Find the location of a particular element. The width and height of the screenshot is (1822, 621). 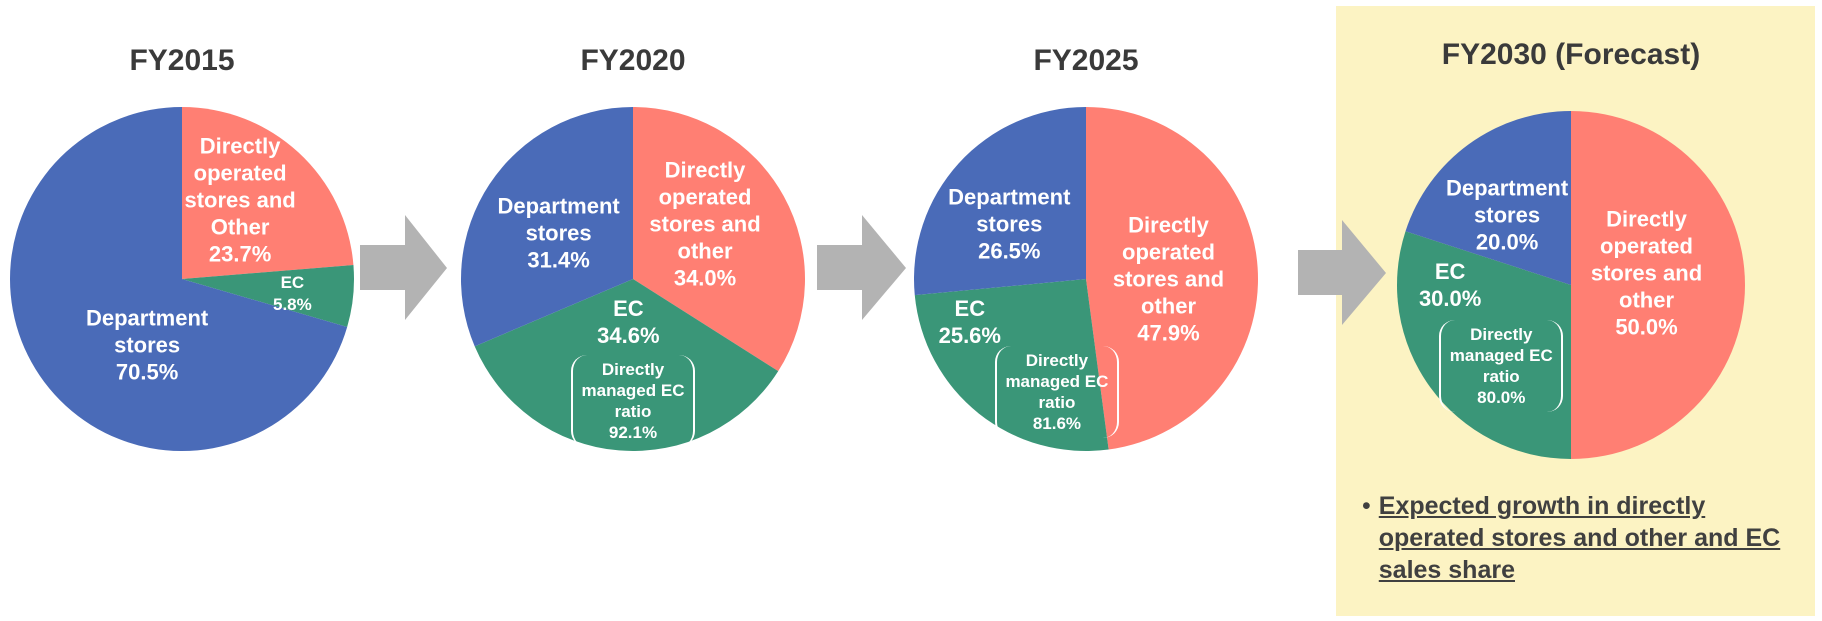

slice-label: Directly operated stores and other 47.9% is located at coordinates (1169, 279).